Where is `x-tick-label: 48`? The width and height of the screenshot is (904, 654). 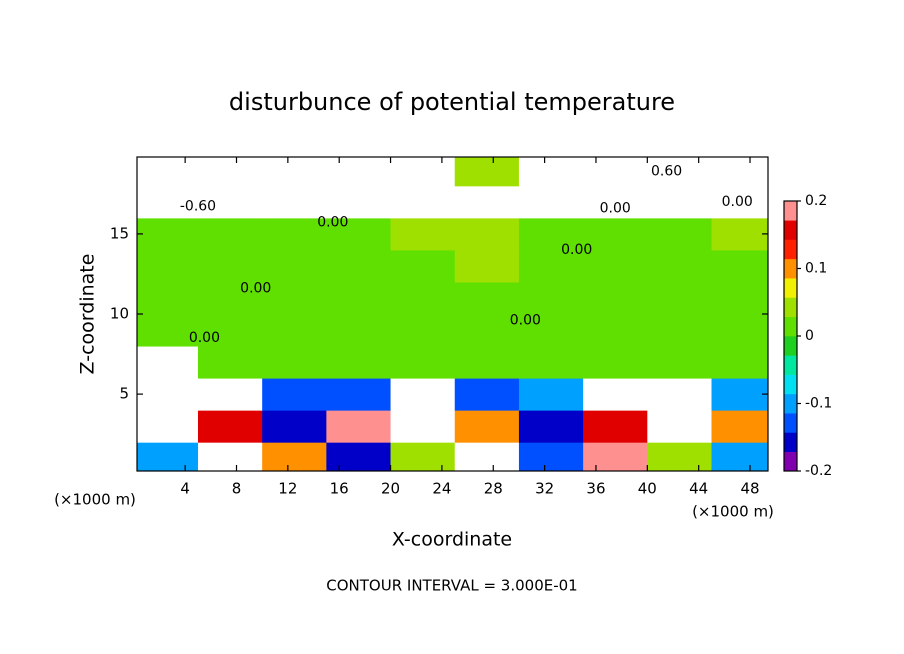
x-tick-label: 48 is located at coordinates (749, 489).